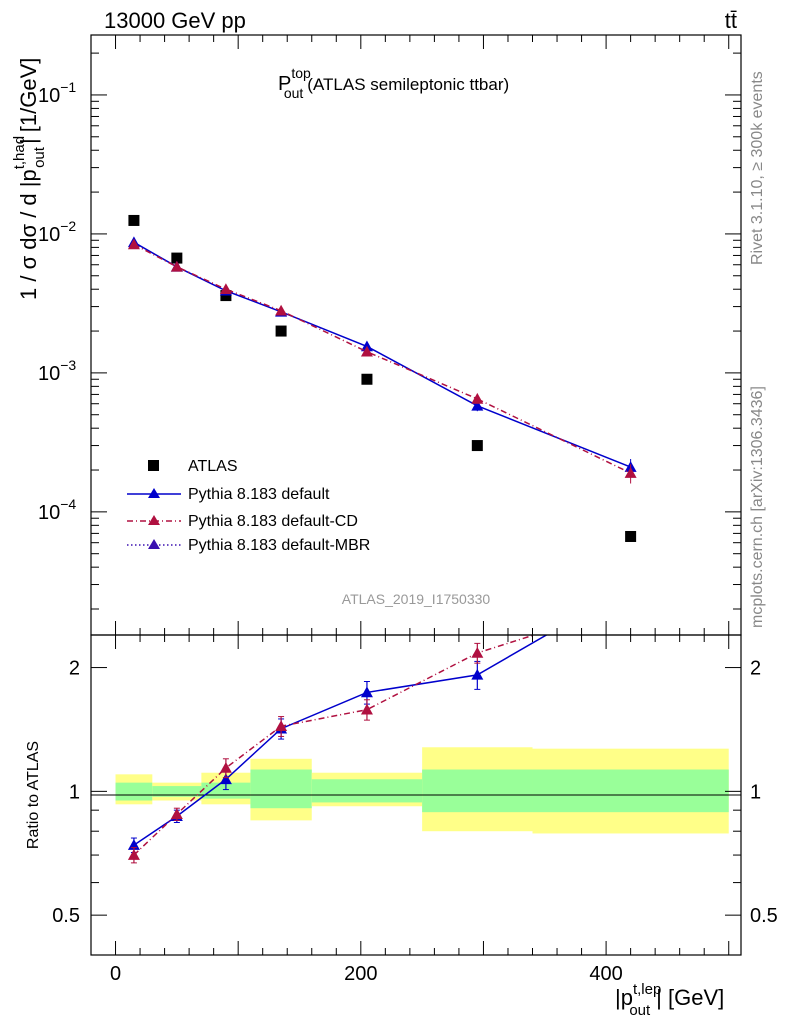 This screenshot has width=786, height=1024. Describe the element at coordinates (57, 371) in the screenshot. I see `y-tick-label: 10⁻³` at that location.